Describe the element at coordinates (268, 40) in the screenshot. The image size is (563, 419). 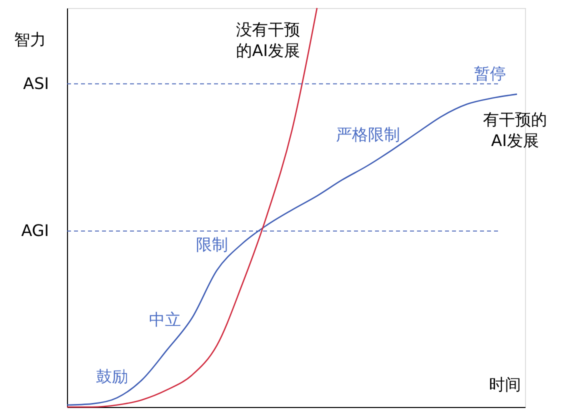
I see `annotation: 没有干预的AI发展` at that location.